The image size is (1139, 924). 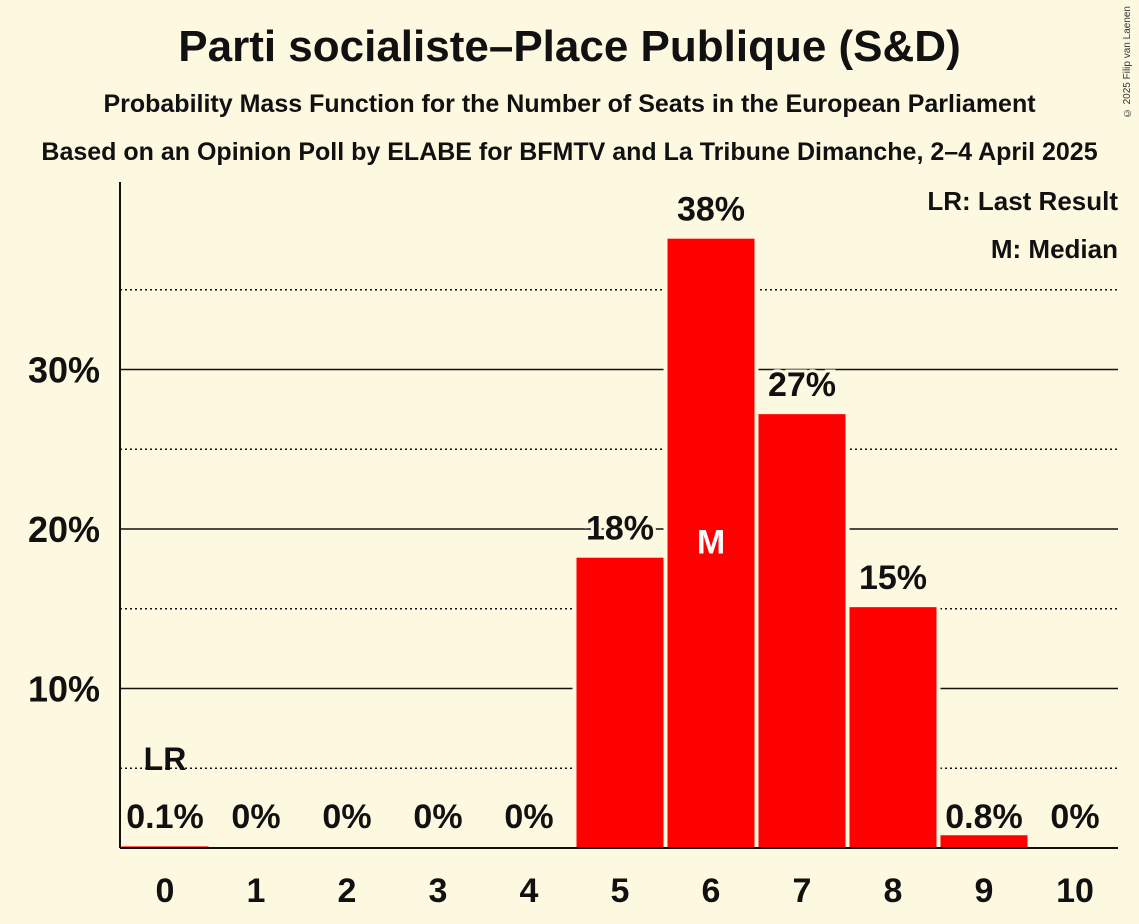 I want to click on x-tick-label: 4, so click(x=529, y=891).